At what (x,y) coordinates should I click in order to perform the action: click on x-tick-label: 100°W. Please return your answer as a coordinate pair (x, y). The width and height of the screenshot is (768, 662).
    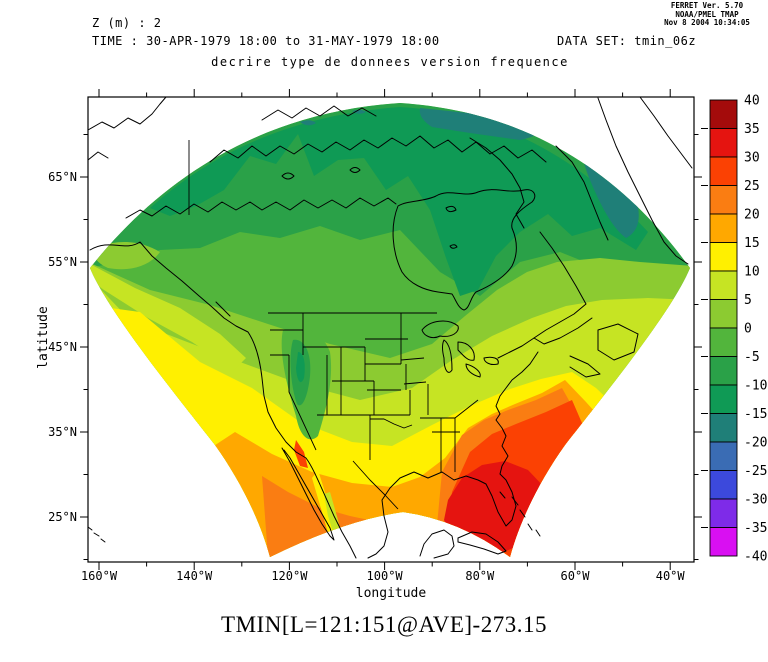
    Looking at the image, I should click on (385, 576).